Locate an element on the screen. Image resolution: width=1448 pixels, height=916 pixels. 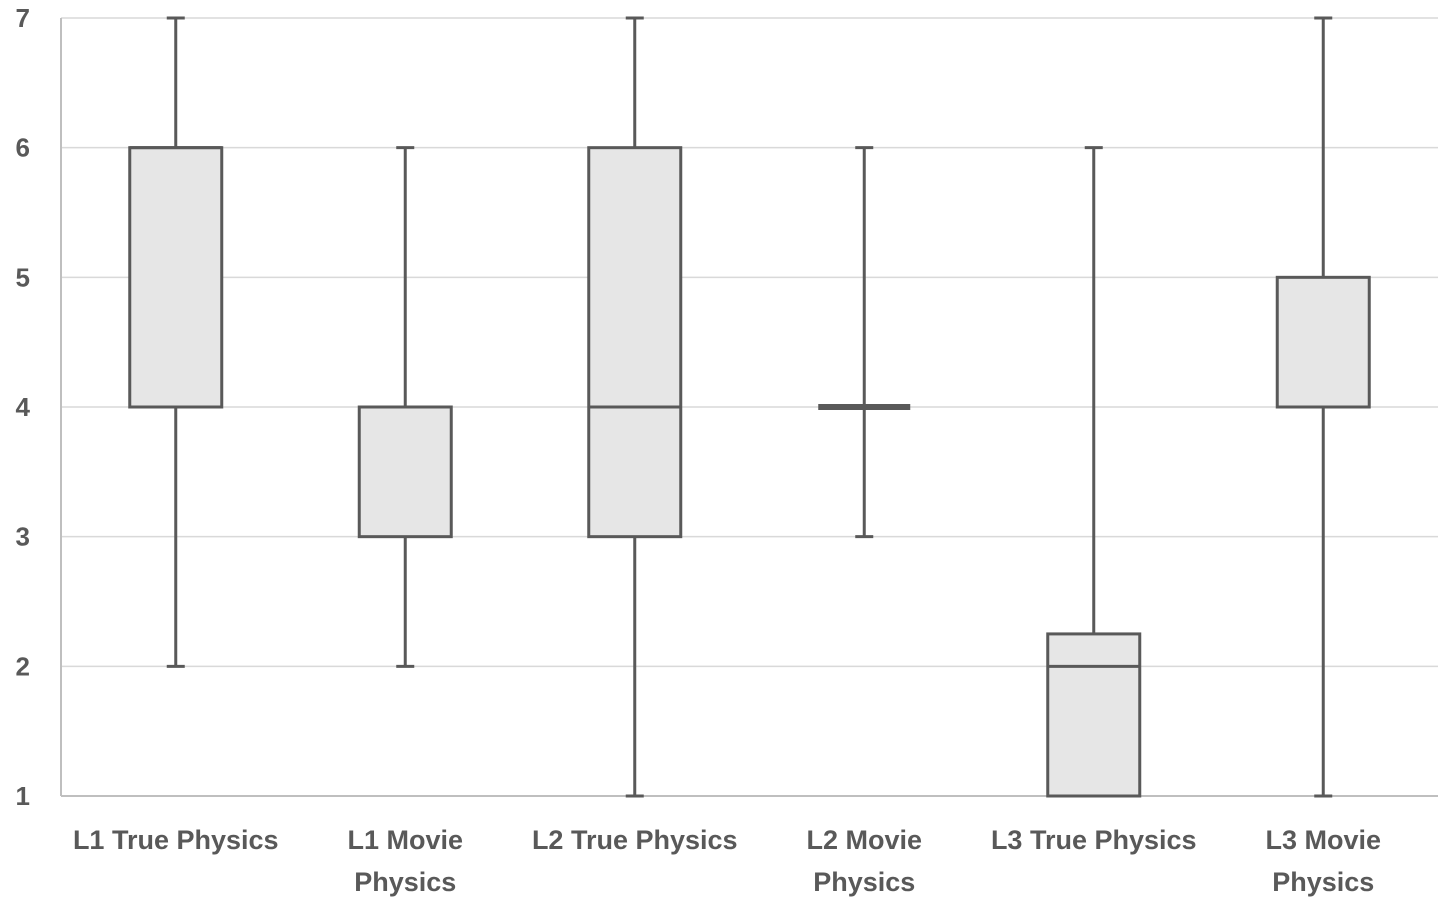
x-category-label: L3 True Physics is located at coordinates (1094, 840).